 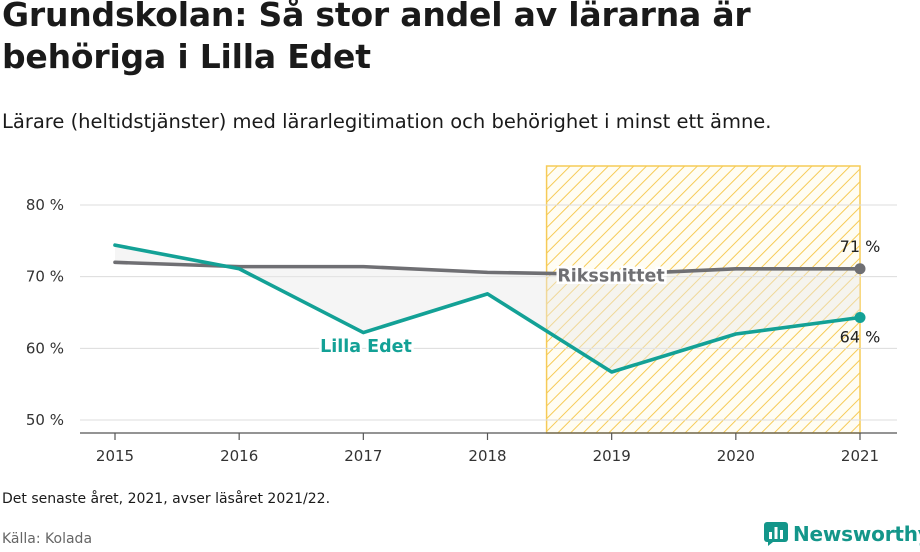 I want to click on x-tick-label: 2016, so click(x=239, y=456).